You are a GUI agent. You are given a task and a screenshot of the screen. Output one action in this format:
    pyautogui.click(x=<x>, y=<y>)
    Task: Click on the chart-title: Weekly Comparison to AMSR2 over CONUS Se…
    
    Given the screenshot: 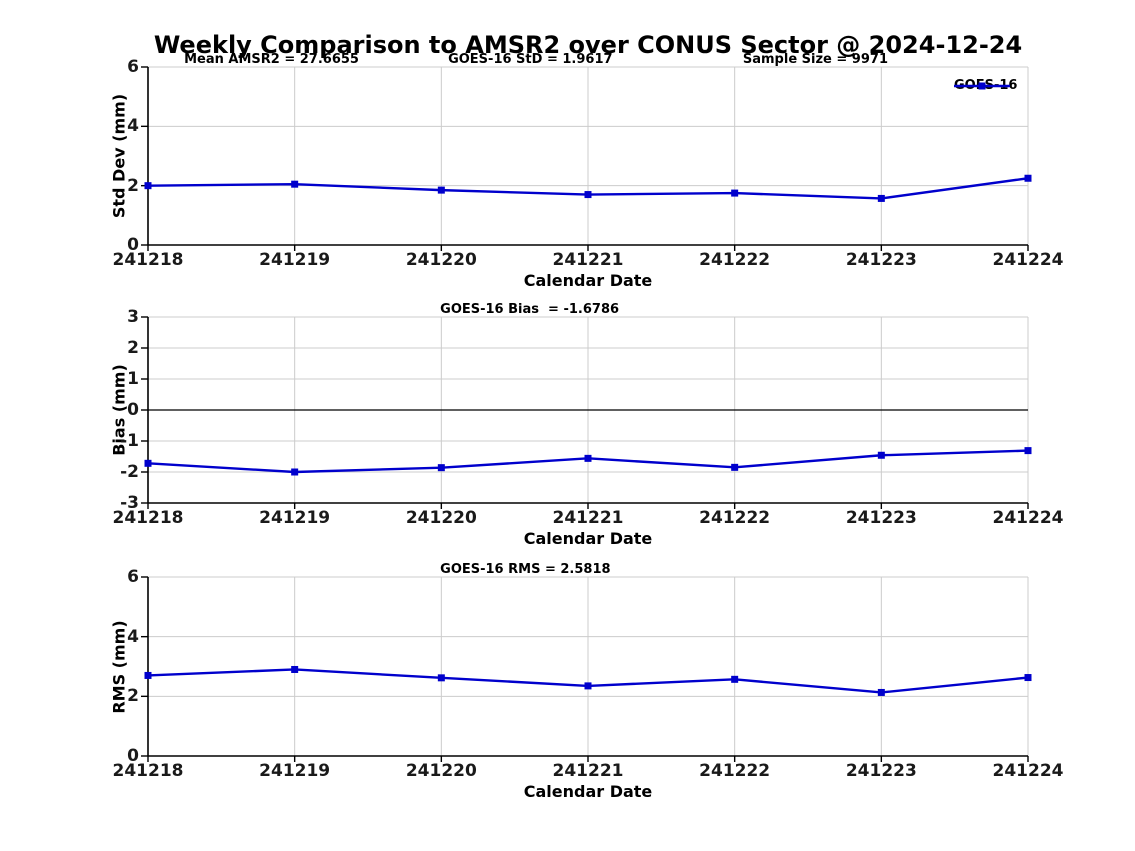 What is the action you would take?
    pyautogui.click(x=588, y=45)
    